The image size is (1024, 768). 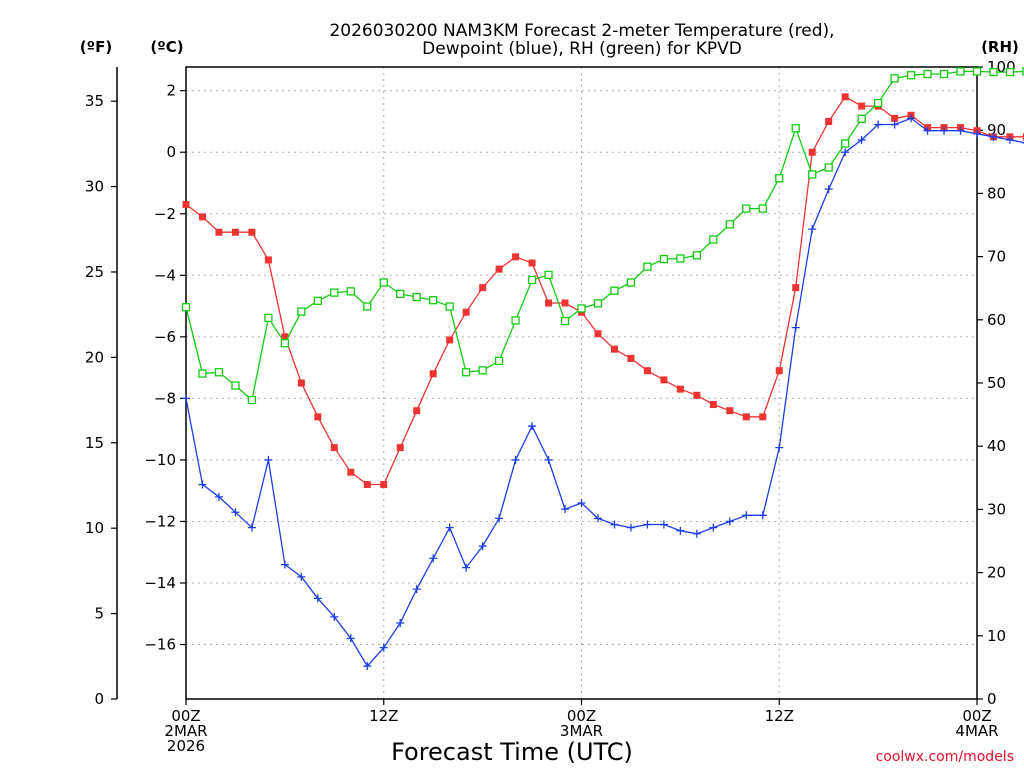 What do you see at coordinates (581, 716) in the screenshot?
I see `x-tick-label: 00Z` at bounding box center [581, 716].